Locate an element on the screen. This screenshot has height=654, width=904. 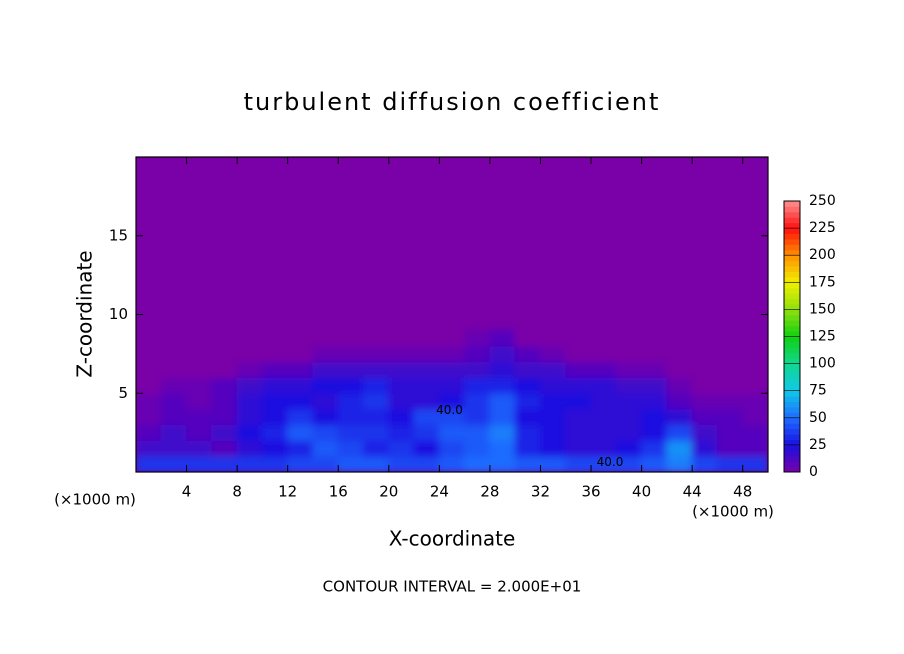
colorbar-tick-label: 200 is located at coordinates (822, 255).